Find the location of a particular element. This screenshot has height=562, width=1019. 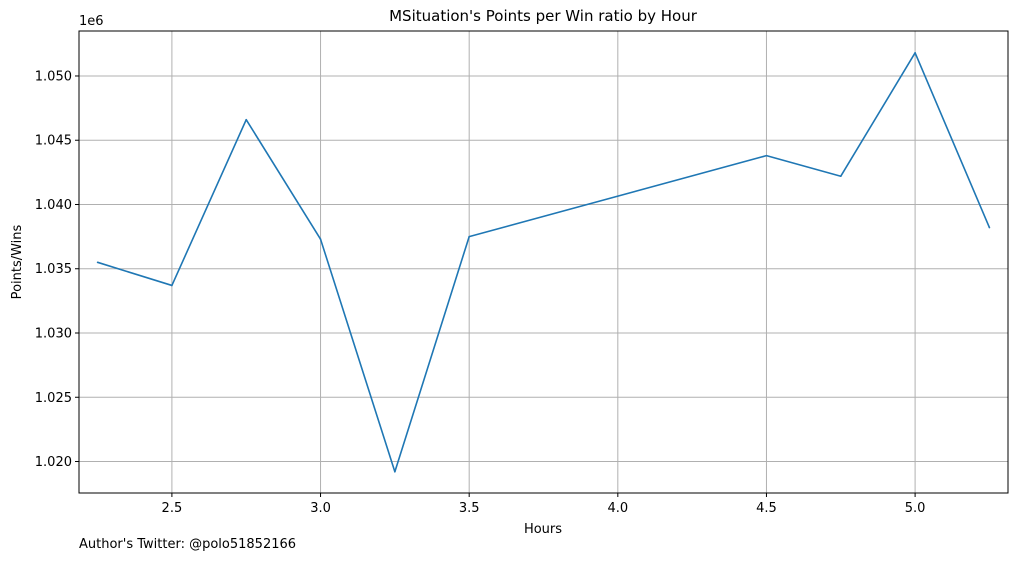

x-tick-label: 2.5 is located at coordinates (172, 508).